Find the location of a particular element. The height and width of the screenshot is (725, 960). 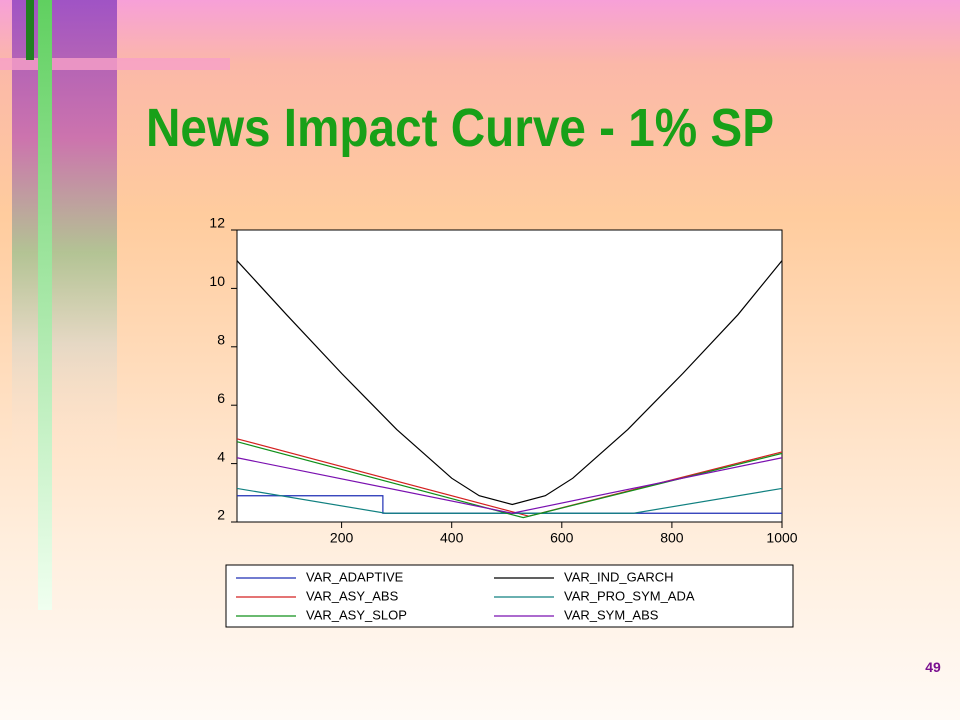

legend-label: VAR_PRO_SYM_ADA is located at coordinates (629, 595).